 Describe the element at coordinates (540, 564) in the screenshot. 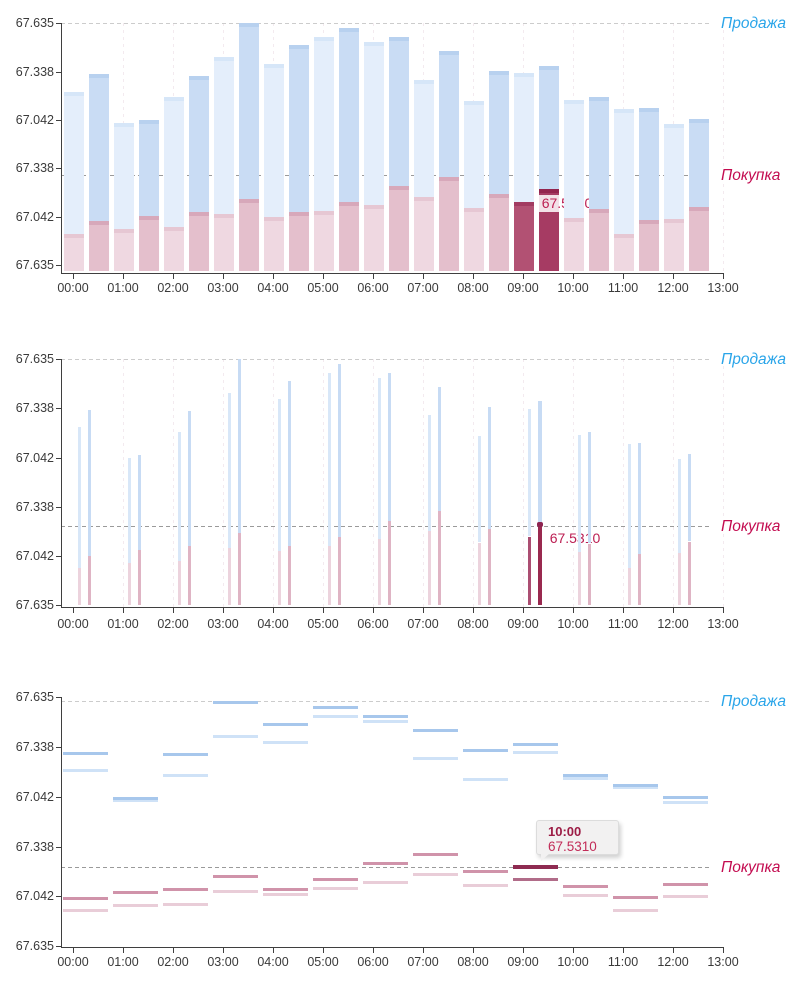

I see `buy-spike-highlighted` at that location.